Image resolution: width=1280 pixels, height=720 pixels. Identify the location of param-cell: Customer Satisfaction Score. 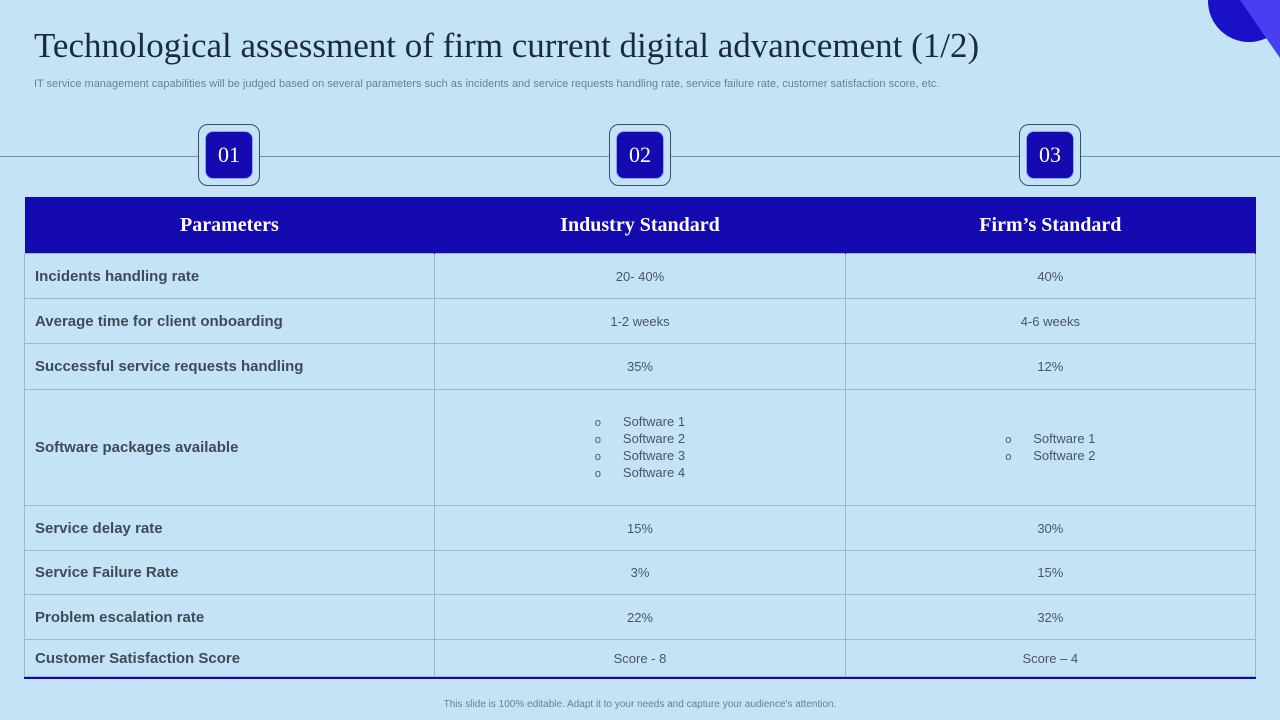
(229, 658).